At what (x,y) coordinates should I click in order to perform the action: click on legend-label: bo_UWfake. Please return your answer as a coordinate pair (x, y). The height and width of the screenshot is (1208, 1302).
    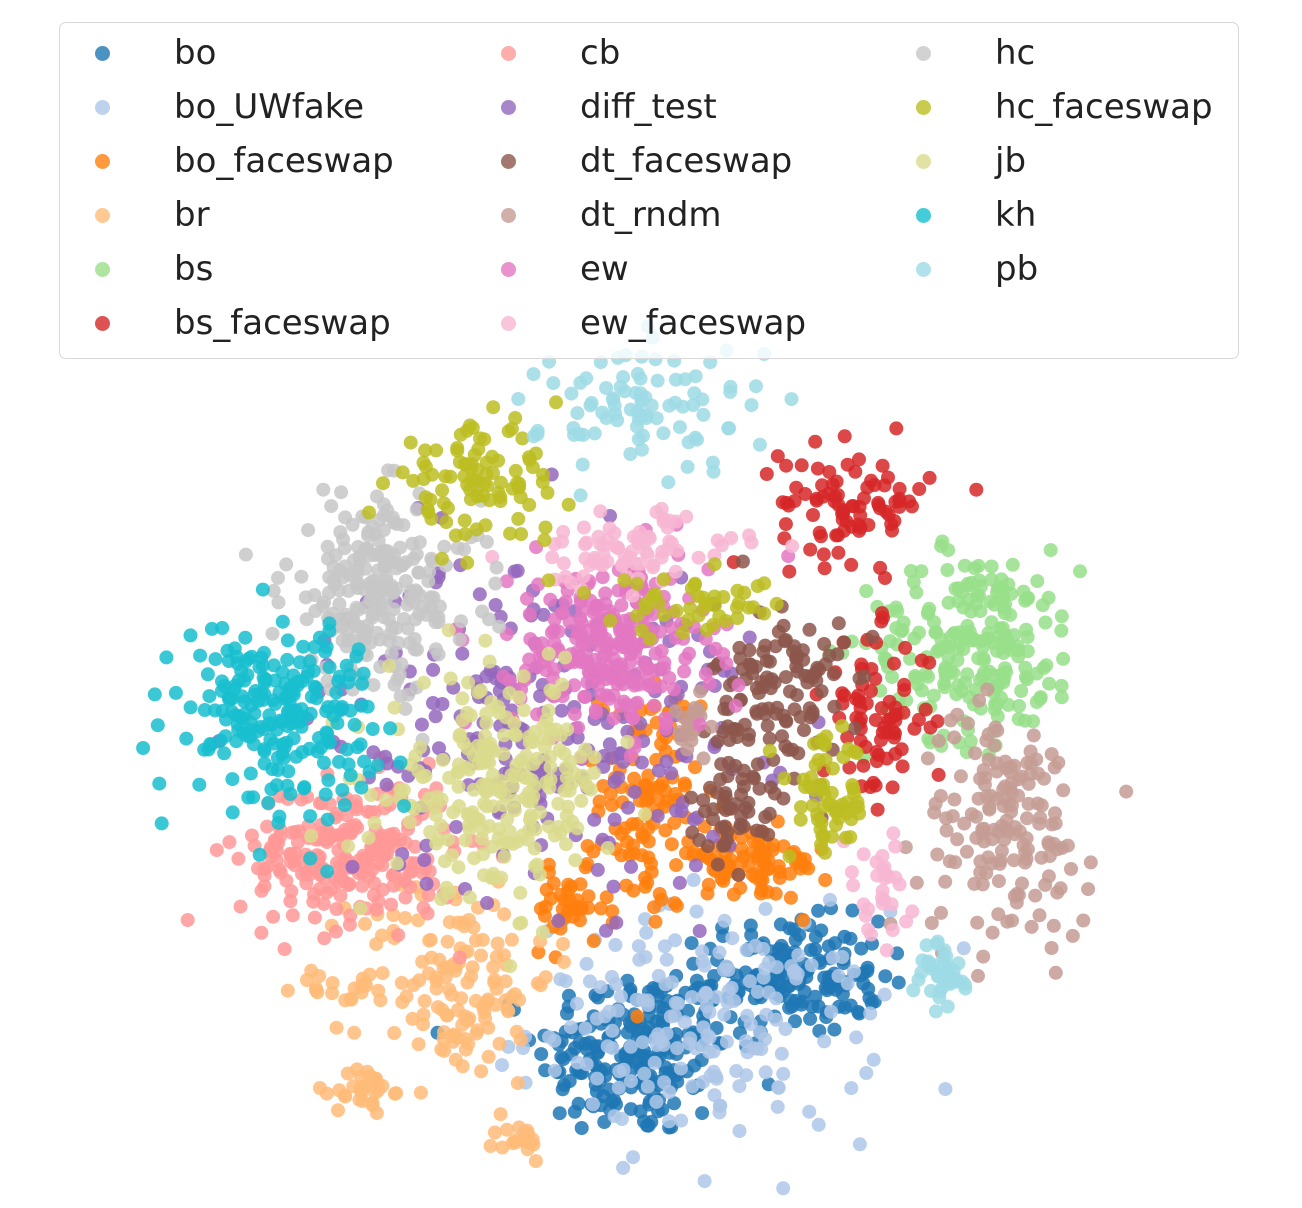
    Looking at the image, I should click on (269, 107).